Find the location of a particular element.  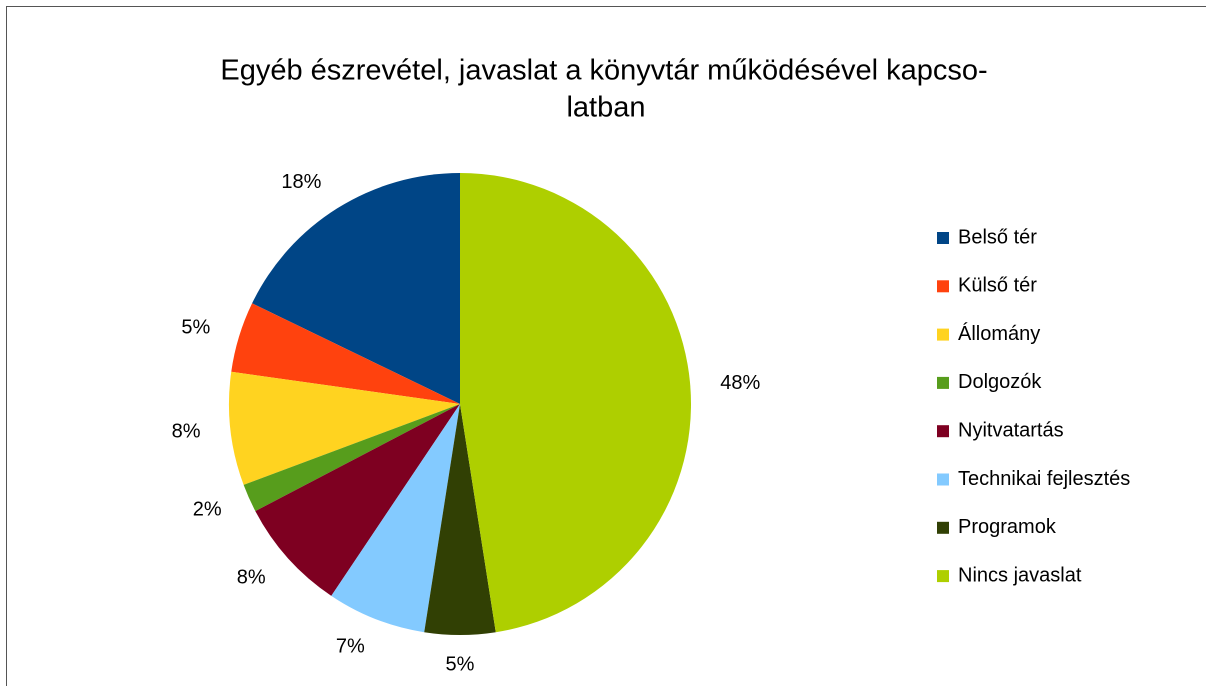

legend-label: Belső tér is located at coordinates (997, 237).